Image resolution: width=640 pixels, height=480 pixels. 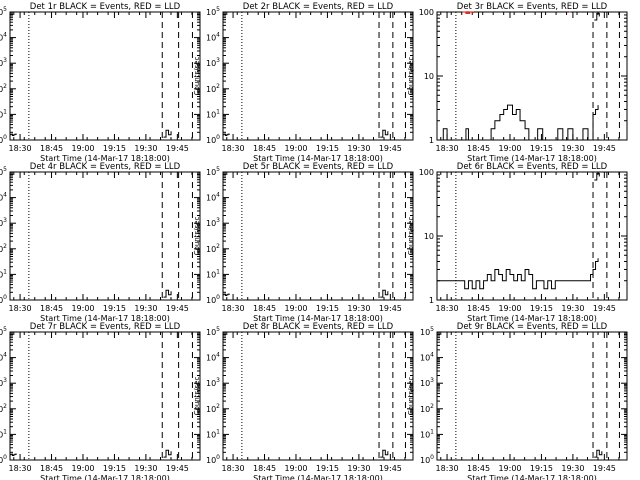 What do you see at coordinates (532, 327) in the screenshot?
I see `panel-title: Det 9r BLACK = Events, RED = LLD` at bounding box center [532, 327].